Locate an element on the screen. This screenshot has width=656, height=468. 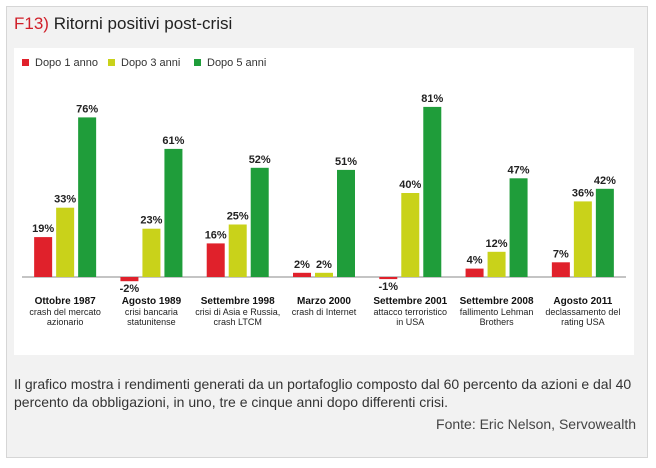
category-label-6: Settembre 2008 is located at coordinates (497, 301).